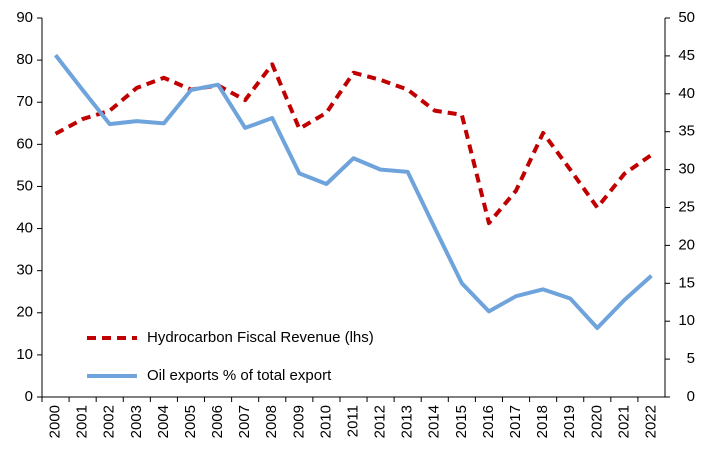 The width and height of the screenshot is (705, 460). What do you see at coordinates (136, 421) in the screenshot?
I see `x-tick-label: 2003` at bounding box center [136, 421].